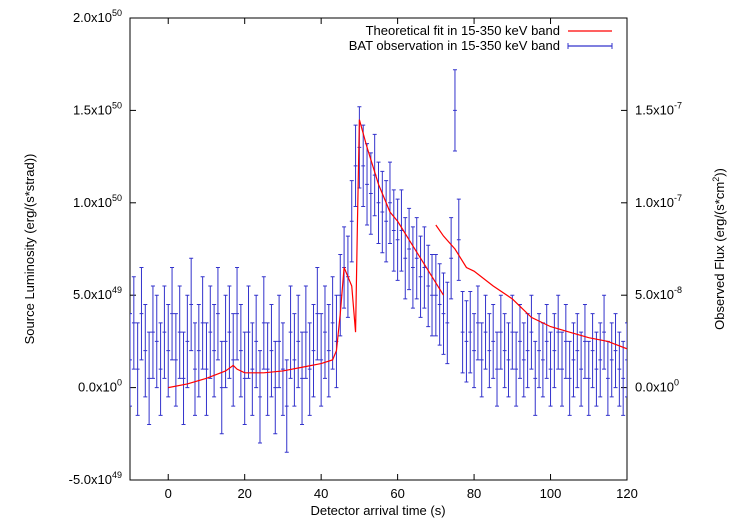  Describe the element at coordinates (95, 478) in the screenshot. I see `y-tick-label: -5.0x1049` at that location.